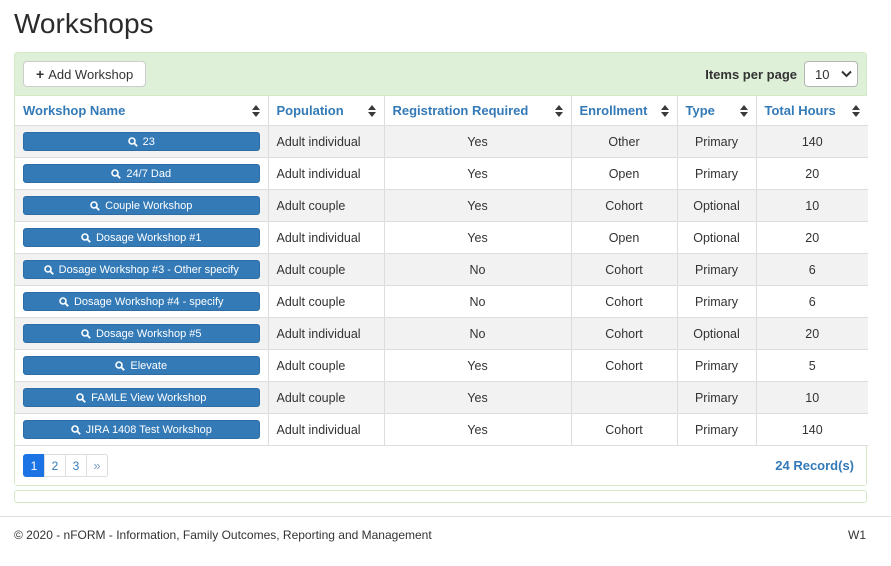  I want to click on page-button-2: 2, so click(55, 465).